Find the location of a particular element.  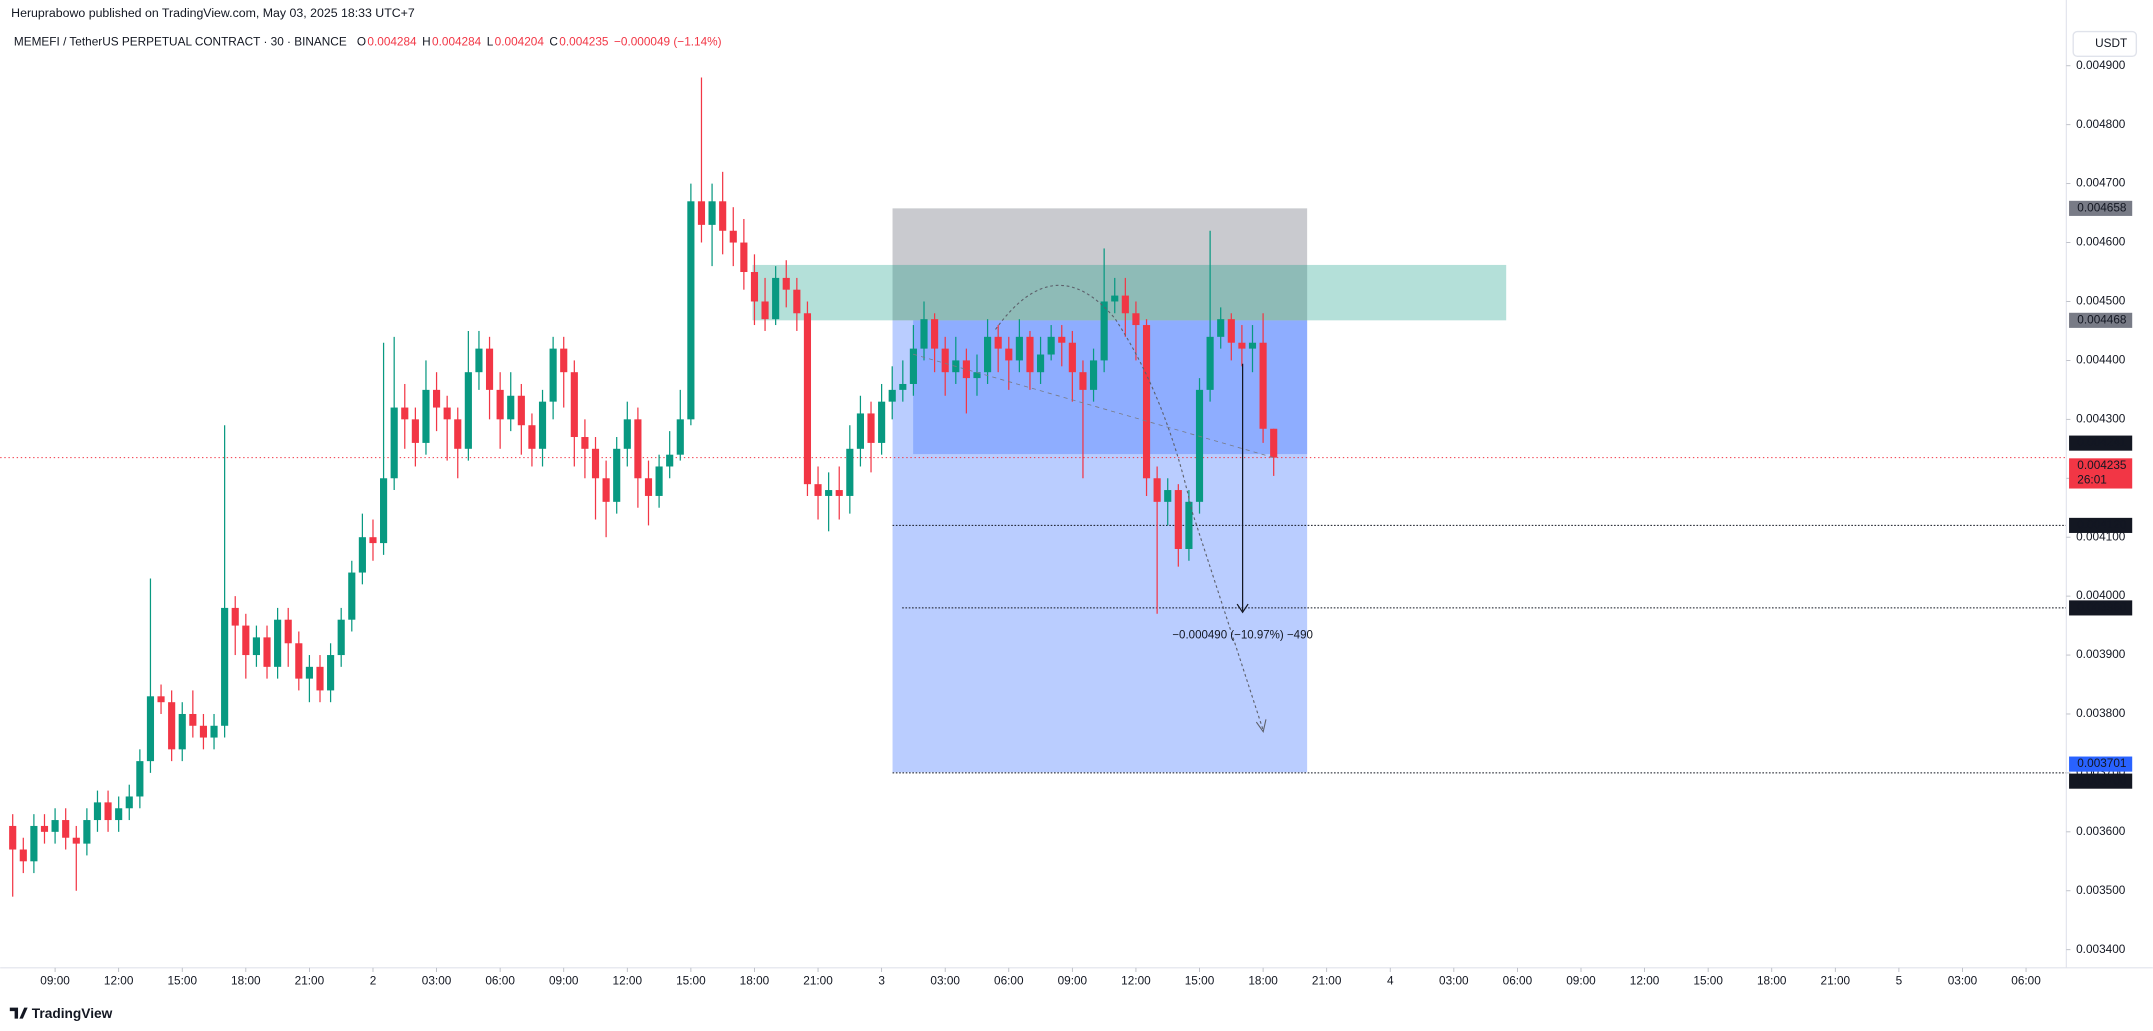

ohlc-value: 0.004204 is located at coordinates (520, 42).